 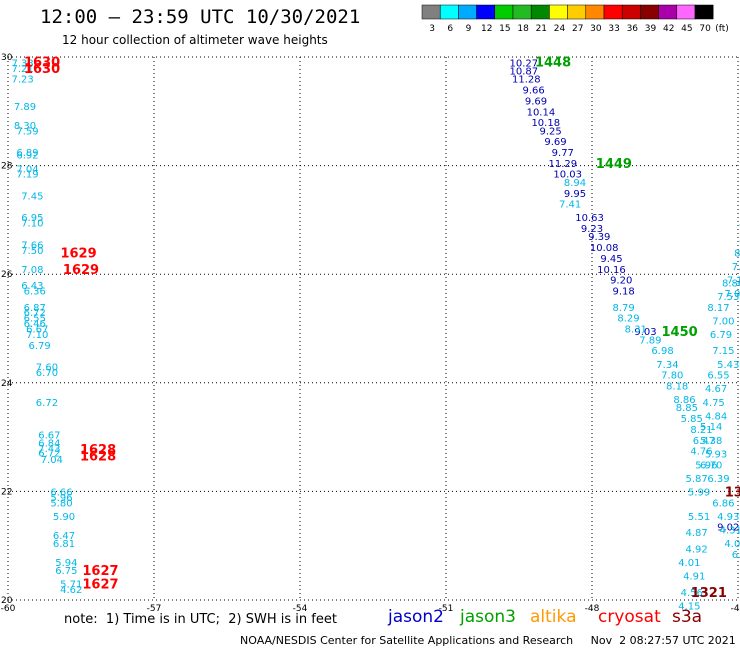 What do you see at coordinates (662, 351) in the screenshot?
I see `swh-point-label: 6.98` at bounding box center [662, 351].